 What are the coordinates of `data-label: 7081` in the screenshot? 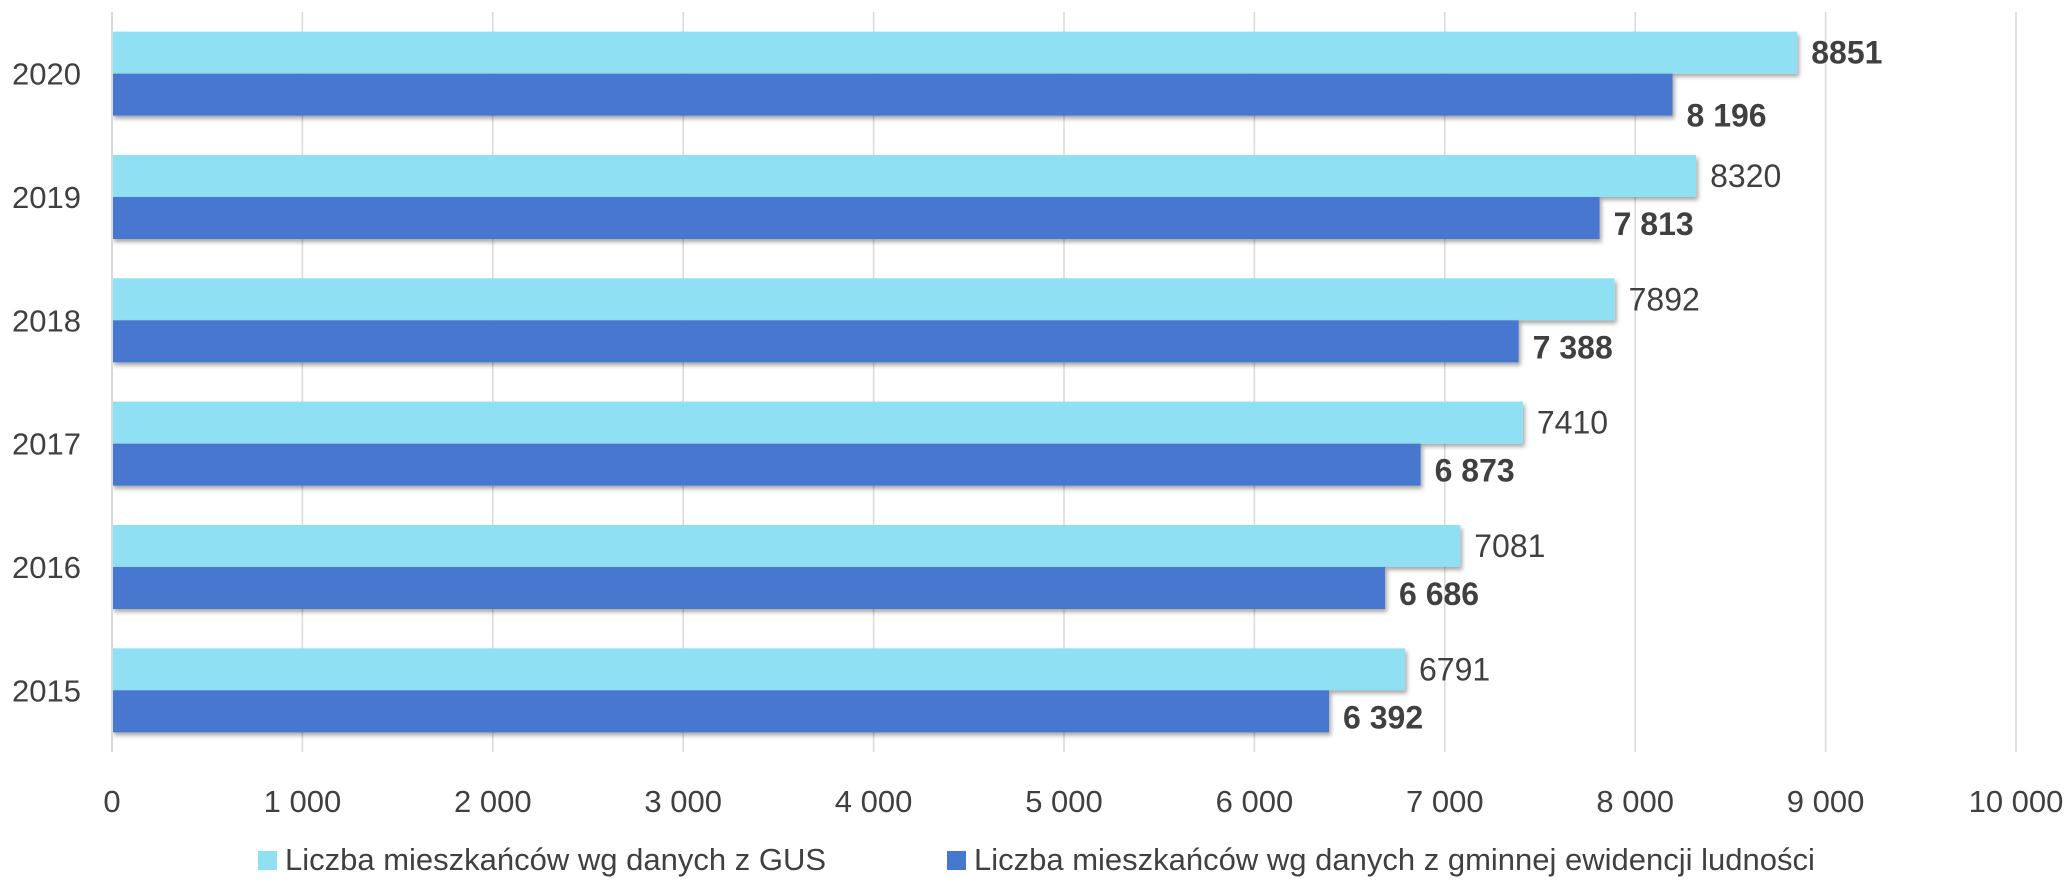 It's located at (1509, 546).